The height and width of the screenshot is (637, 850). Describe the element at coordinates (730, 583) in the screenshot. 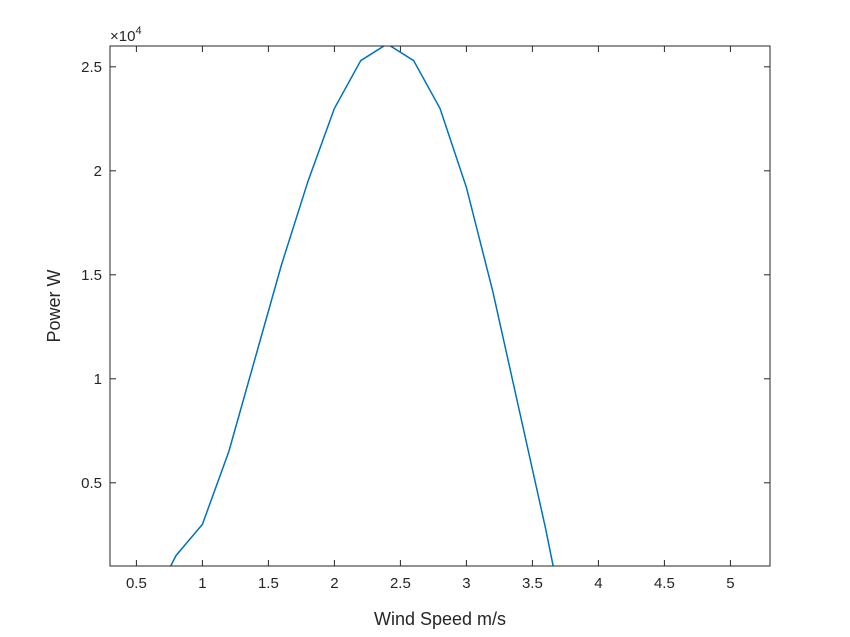

I see `x-tick-label: 5` at that location.